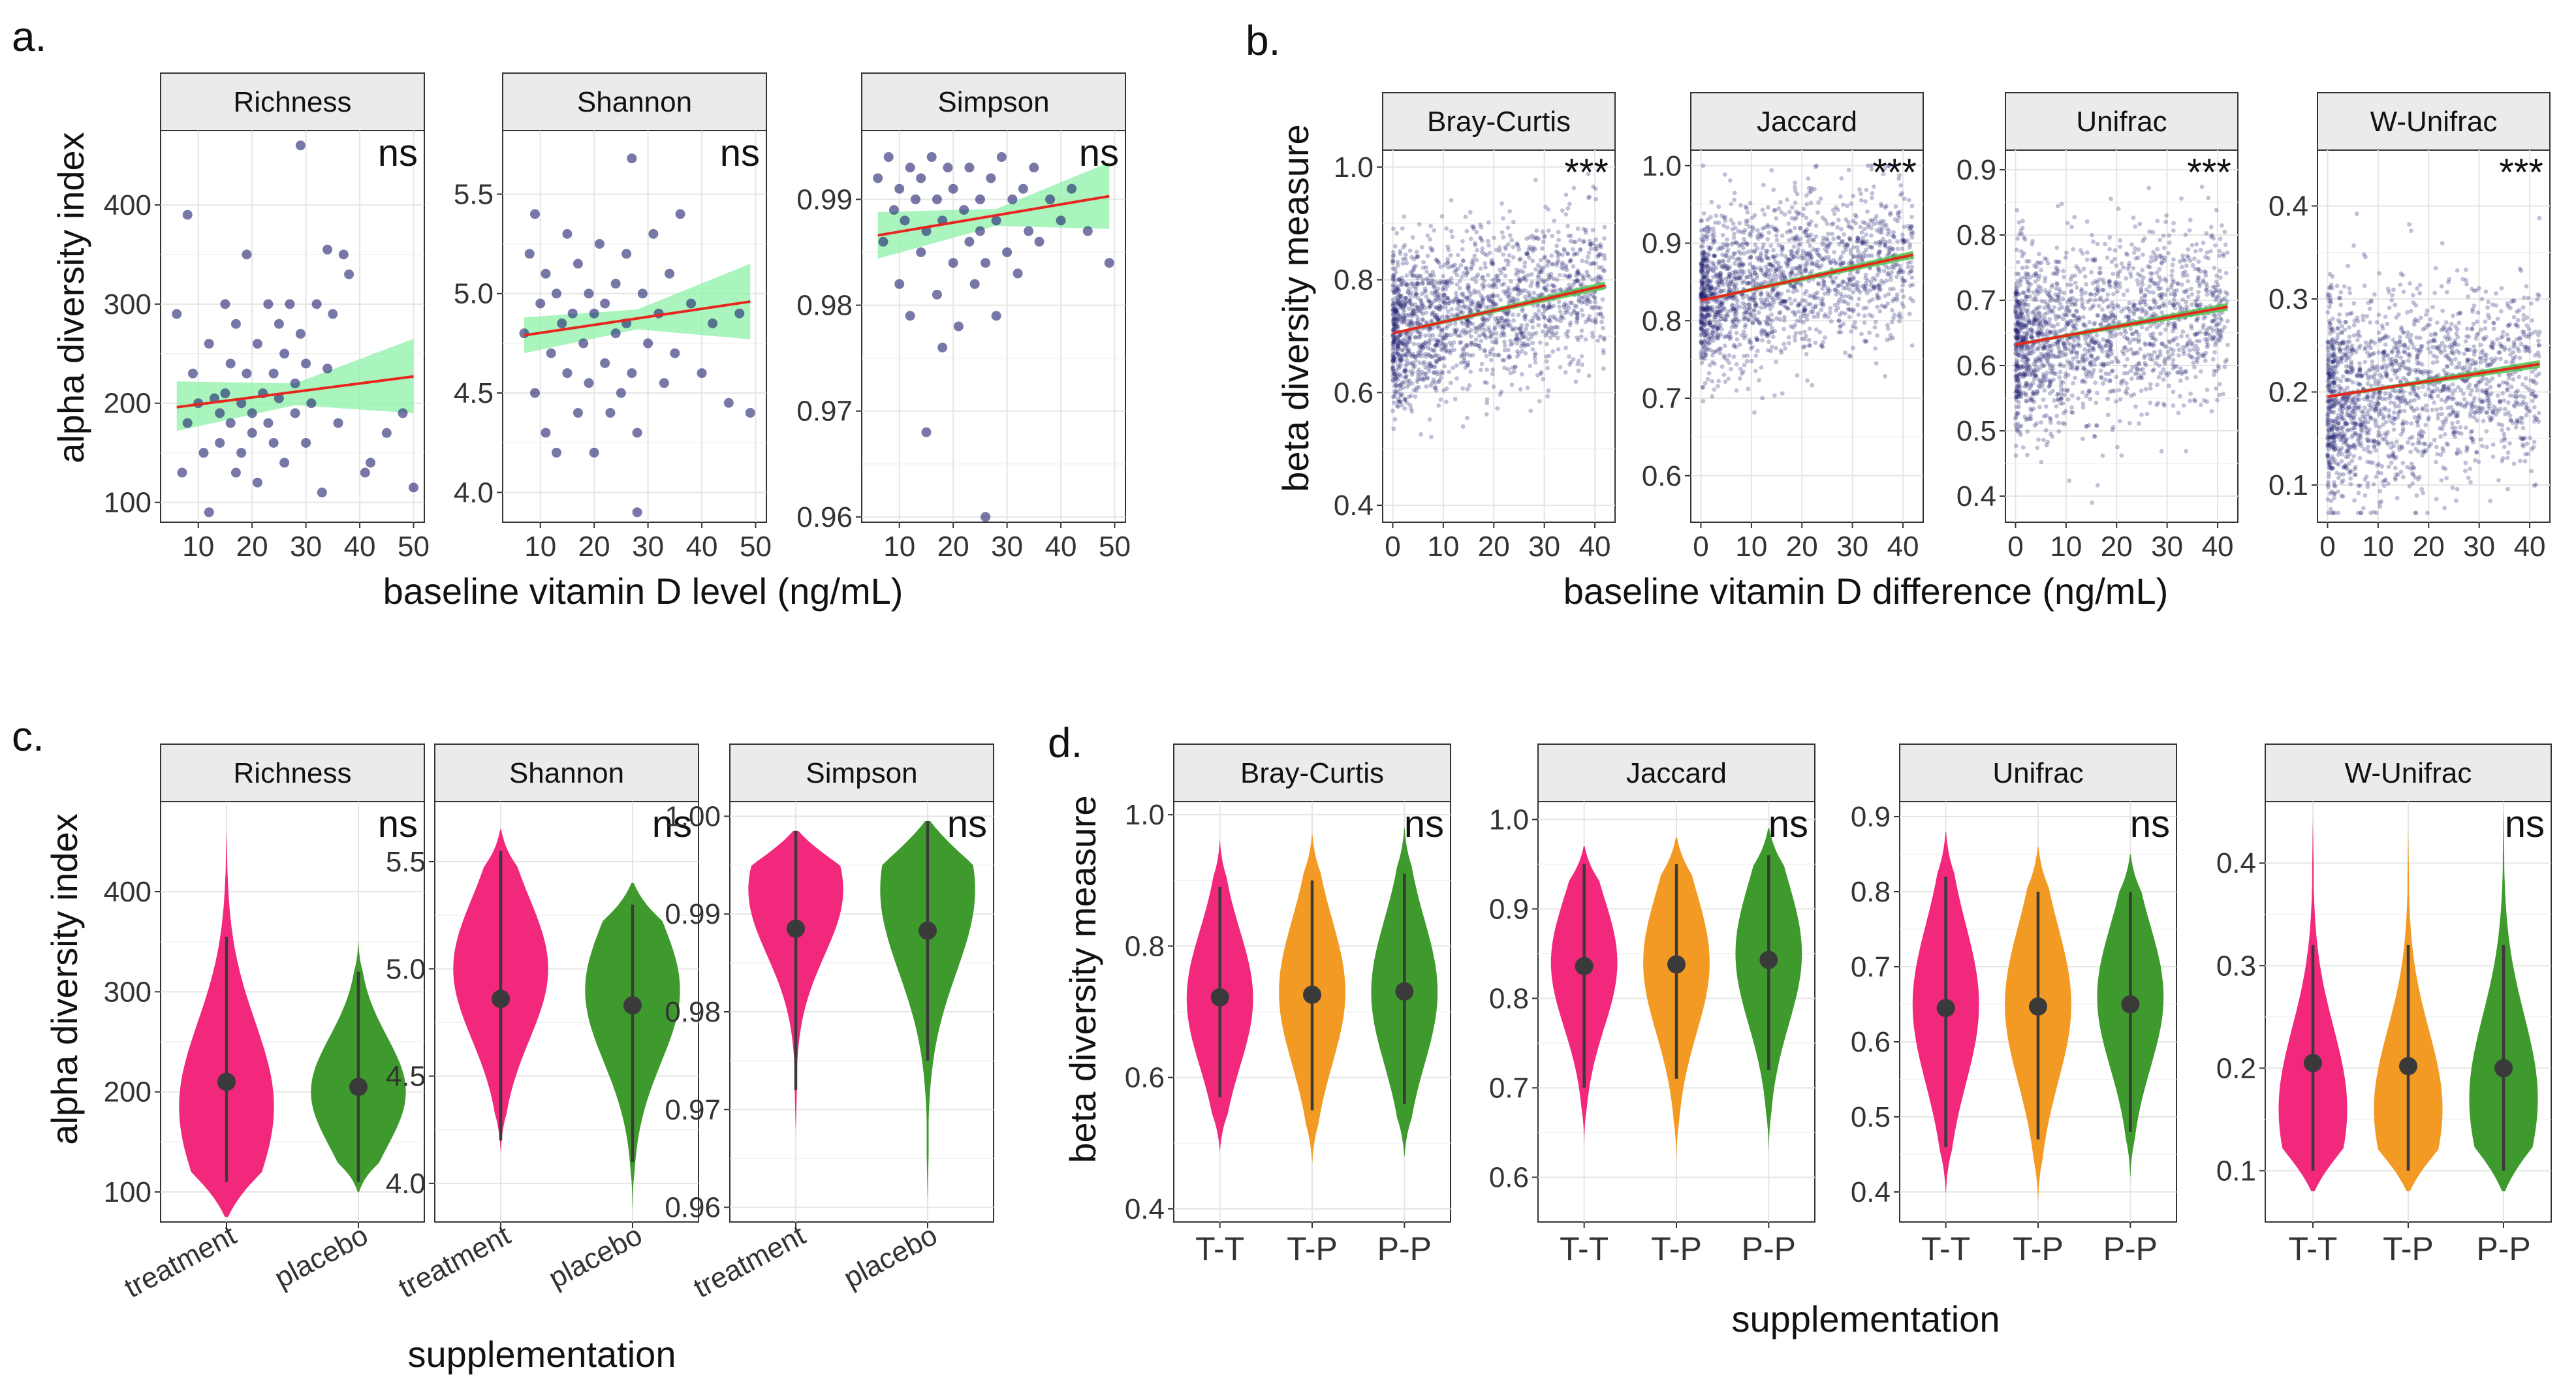 The image size is (2576, 1393). What do you see at coordinates (1499, 122) in the screenshot?
I see `strip-label: Bray-Curtis` at bounding box center [1499, 122].